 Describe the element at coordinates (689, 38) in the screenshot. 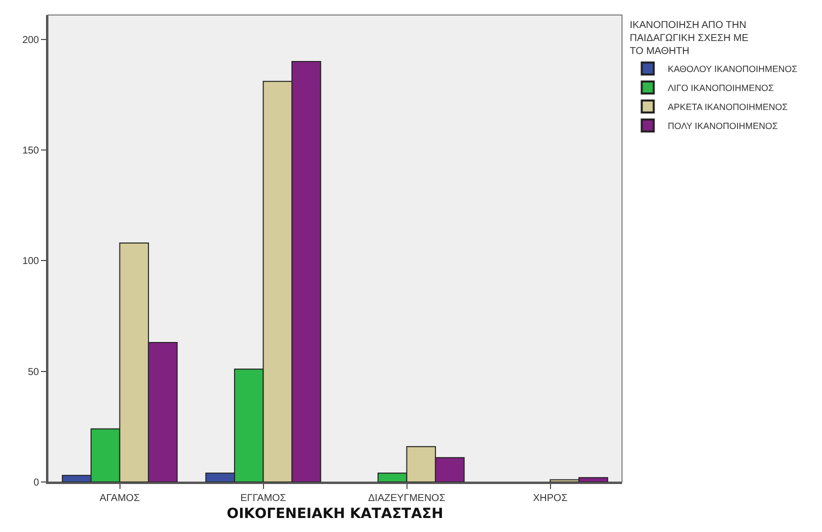

I see `legend-title: ΙΚΑΝΟΠΟΙΗΣΗ ΑΠΟ ΤΗΝ ΠΑΙΔΑΓΩΓΙΚΗ ΣΧΕΣΗ ΜΕ ΤΟ ΜΑΘΗΤΗ` at that location.